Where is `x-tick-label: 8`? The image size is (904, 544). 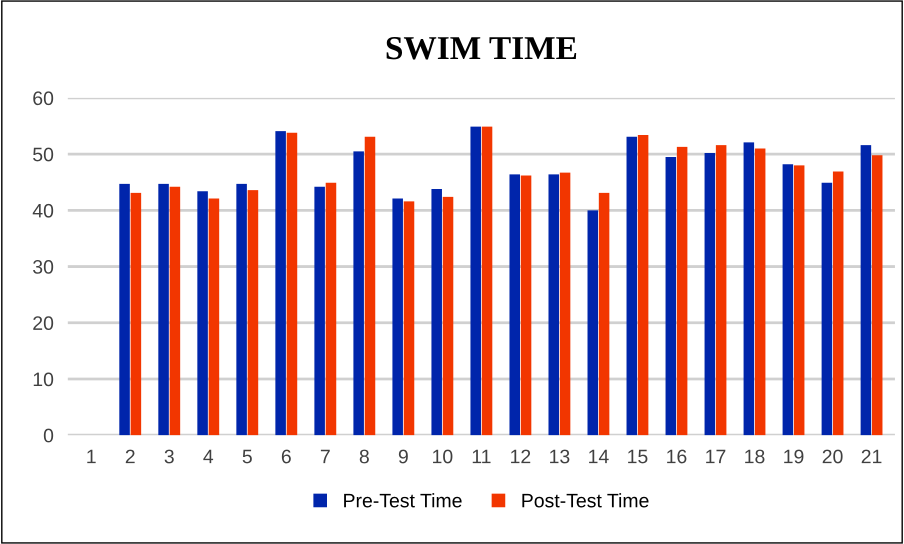
x-tick-label: 8 is located at coordinates (364, 457).